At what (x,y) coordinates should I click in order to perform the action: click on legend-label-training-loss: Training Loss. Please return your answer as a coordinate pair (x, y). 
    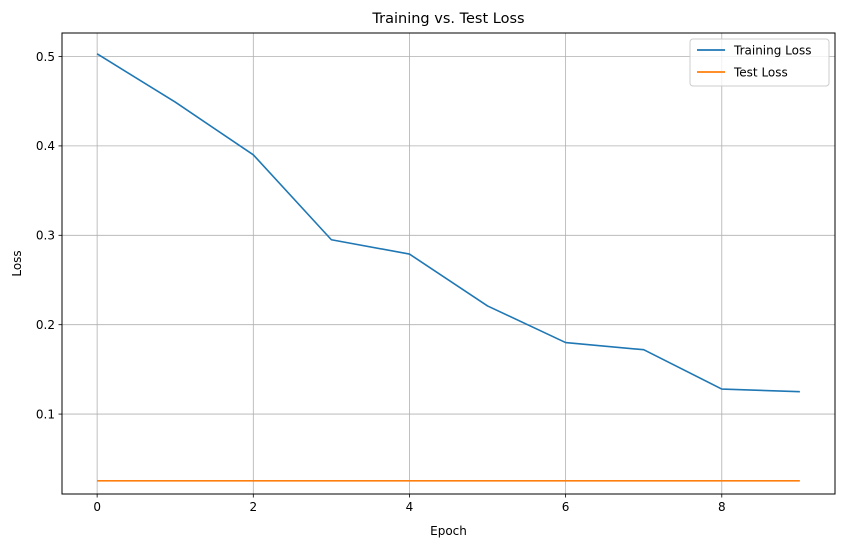
    Looking at the image, I should click on (772, 51).